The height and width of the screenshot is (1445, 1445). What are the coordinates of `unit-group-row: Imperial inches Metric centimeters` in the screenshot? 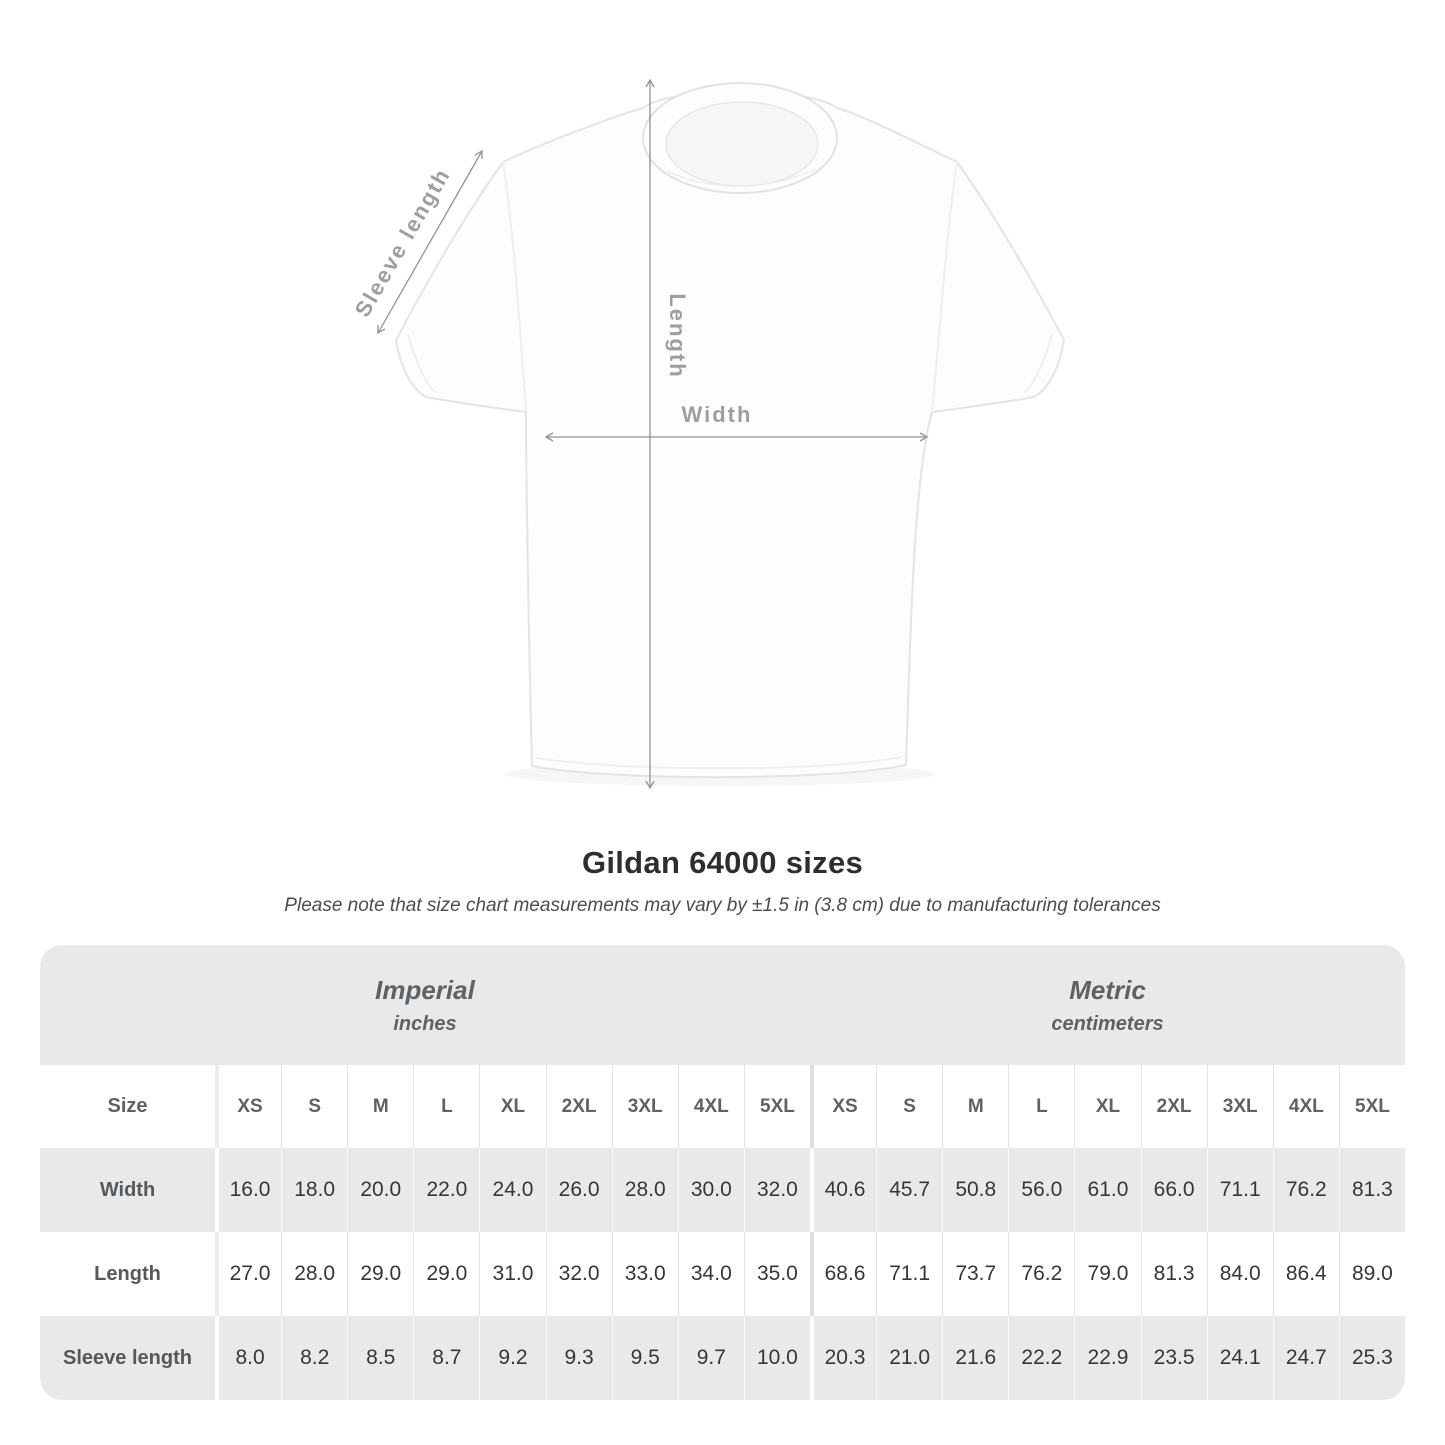 It's located at (722, 1005).